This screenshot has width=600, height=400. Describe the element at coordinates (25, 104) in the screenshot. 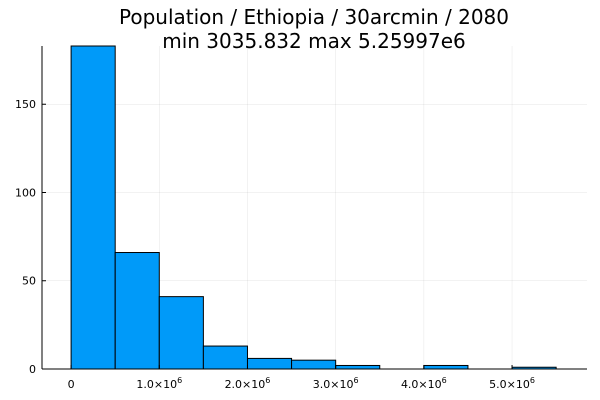

I see `y-tick-label: 150` at that location.